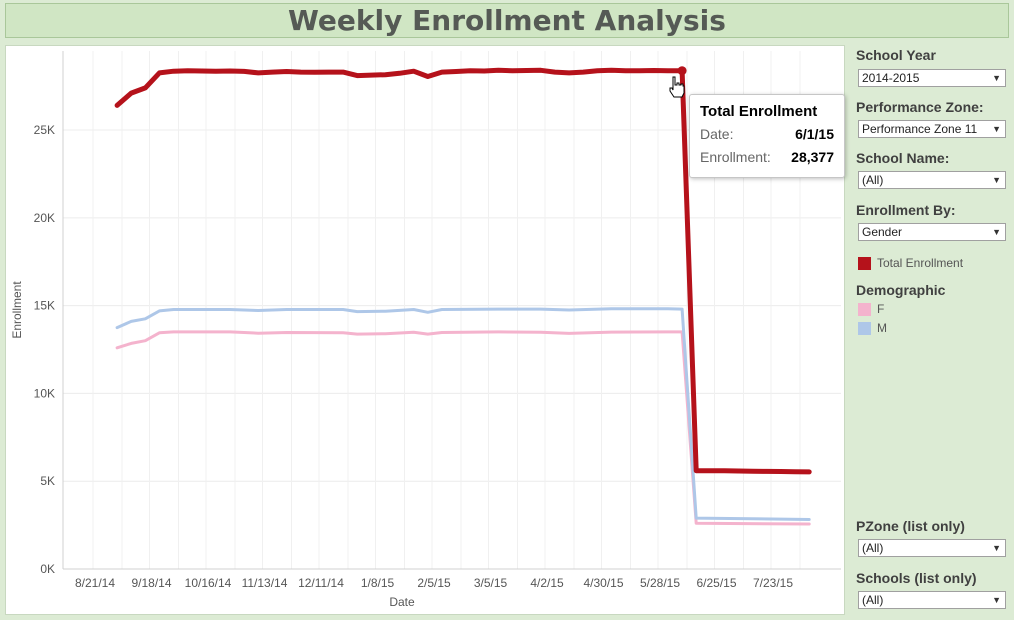  I want to click on pzone-list-value: (All), so click(873, 548).